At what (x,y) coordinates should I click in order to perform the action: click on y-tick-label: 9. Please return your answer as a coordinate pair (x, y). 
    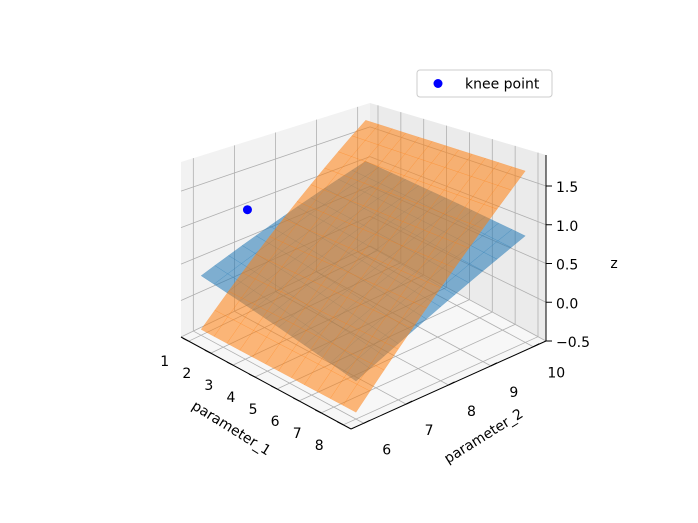
    Looking at the image, I should click on (513, 393).